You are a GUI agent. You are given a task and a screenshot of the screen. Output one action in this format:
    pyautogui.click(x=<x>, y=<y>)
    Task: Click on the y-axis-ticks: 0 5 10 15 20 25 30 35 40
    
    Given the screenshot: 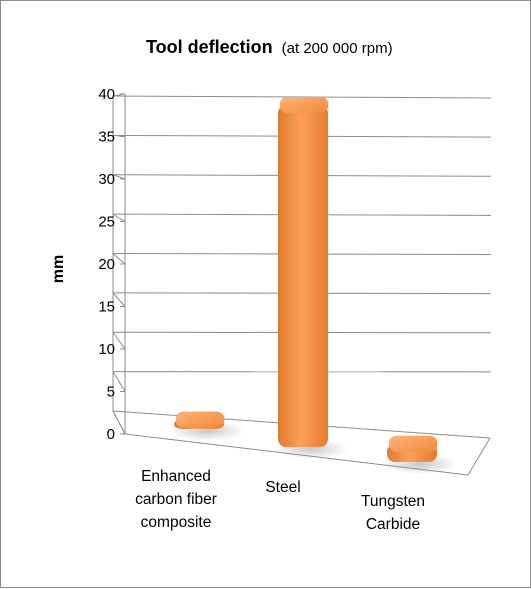 What is the action you would take?
    pyautogui.click(x=111, y=264)
    